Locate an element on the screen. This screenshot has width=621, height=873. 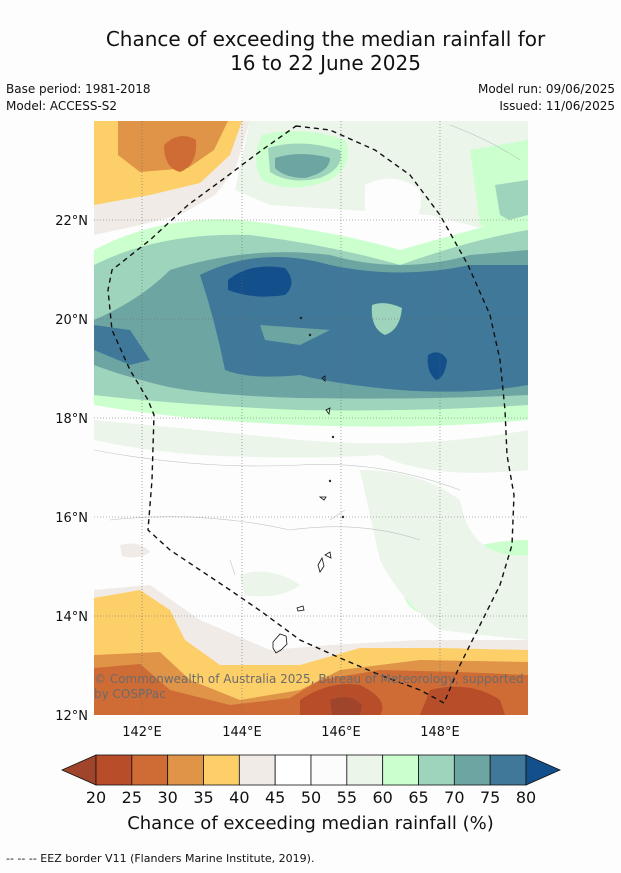
region-65-70-pocket is located at coordinates (386, 319).